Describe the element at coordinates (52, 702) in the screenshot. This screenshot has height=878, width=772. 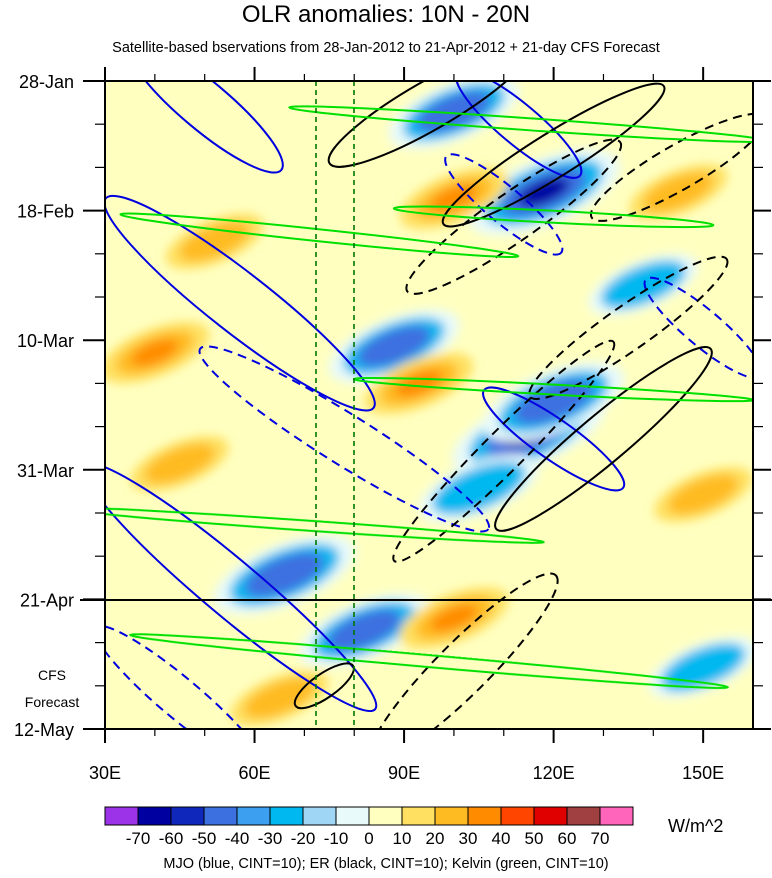
I see `forecast-label-line2: Forecast` at that location.